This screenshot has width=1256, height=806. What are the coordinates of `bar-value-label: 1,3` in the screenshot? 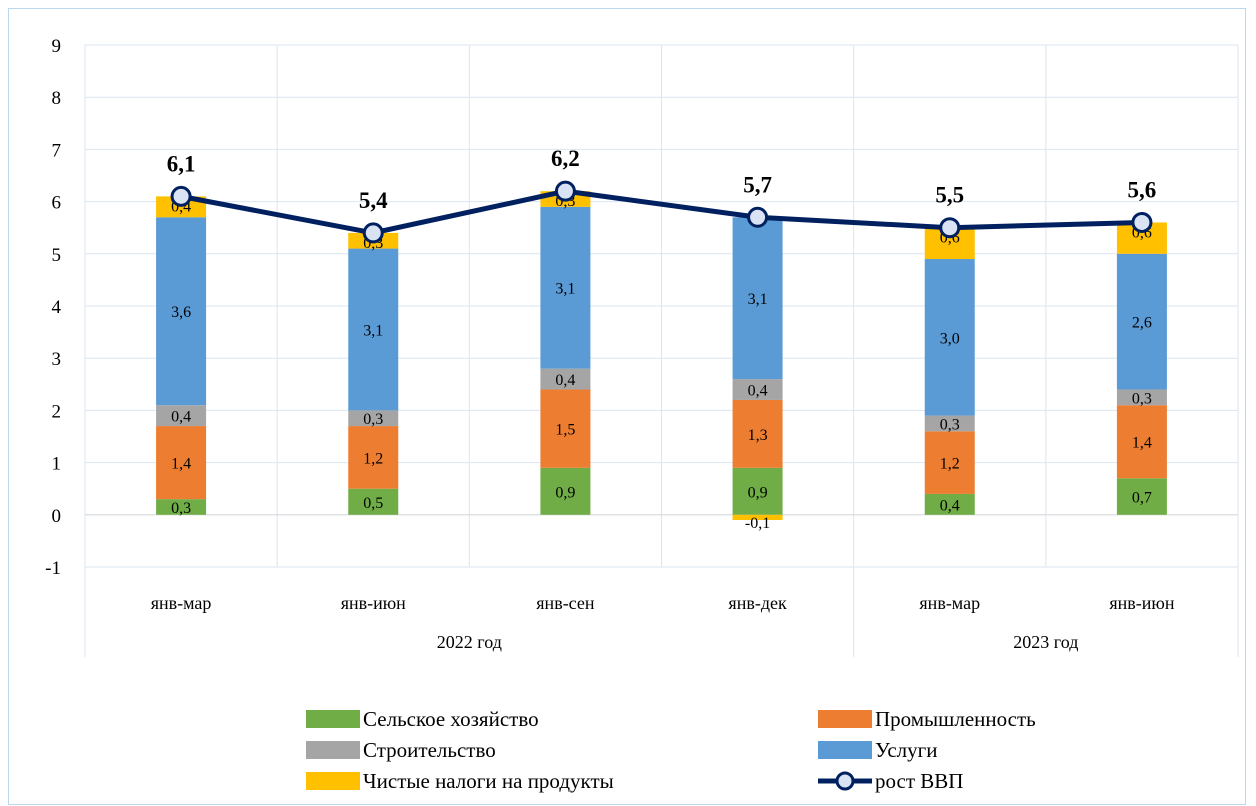 It's located at (758, 435).